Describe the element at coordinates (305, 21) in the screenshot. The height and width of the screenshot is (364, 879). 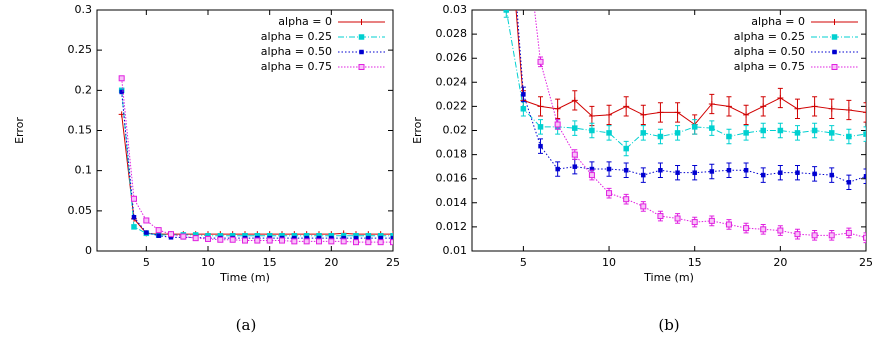
I see `legend-label: alpha = 0` at that location.